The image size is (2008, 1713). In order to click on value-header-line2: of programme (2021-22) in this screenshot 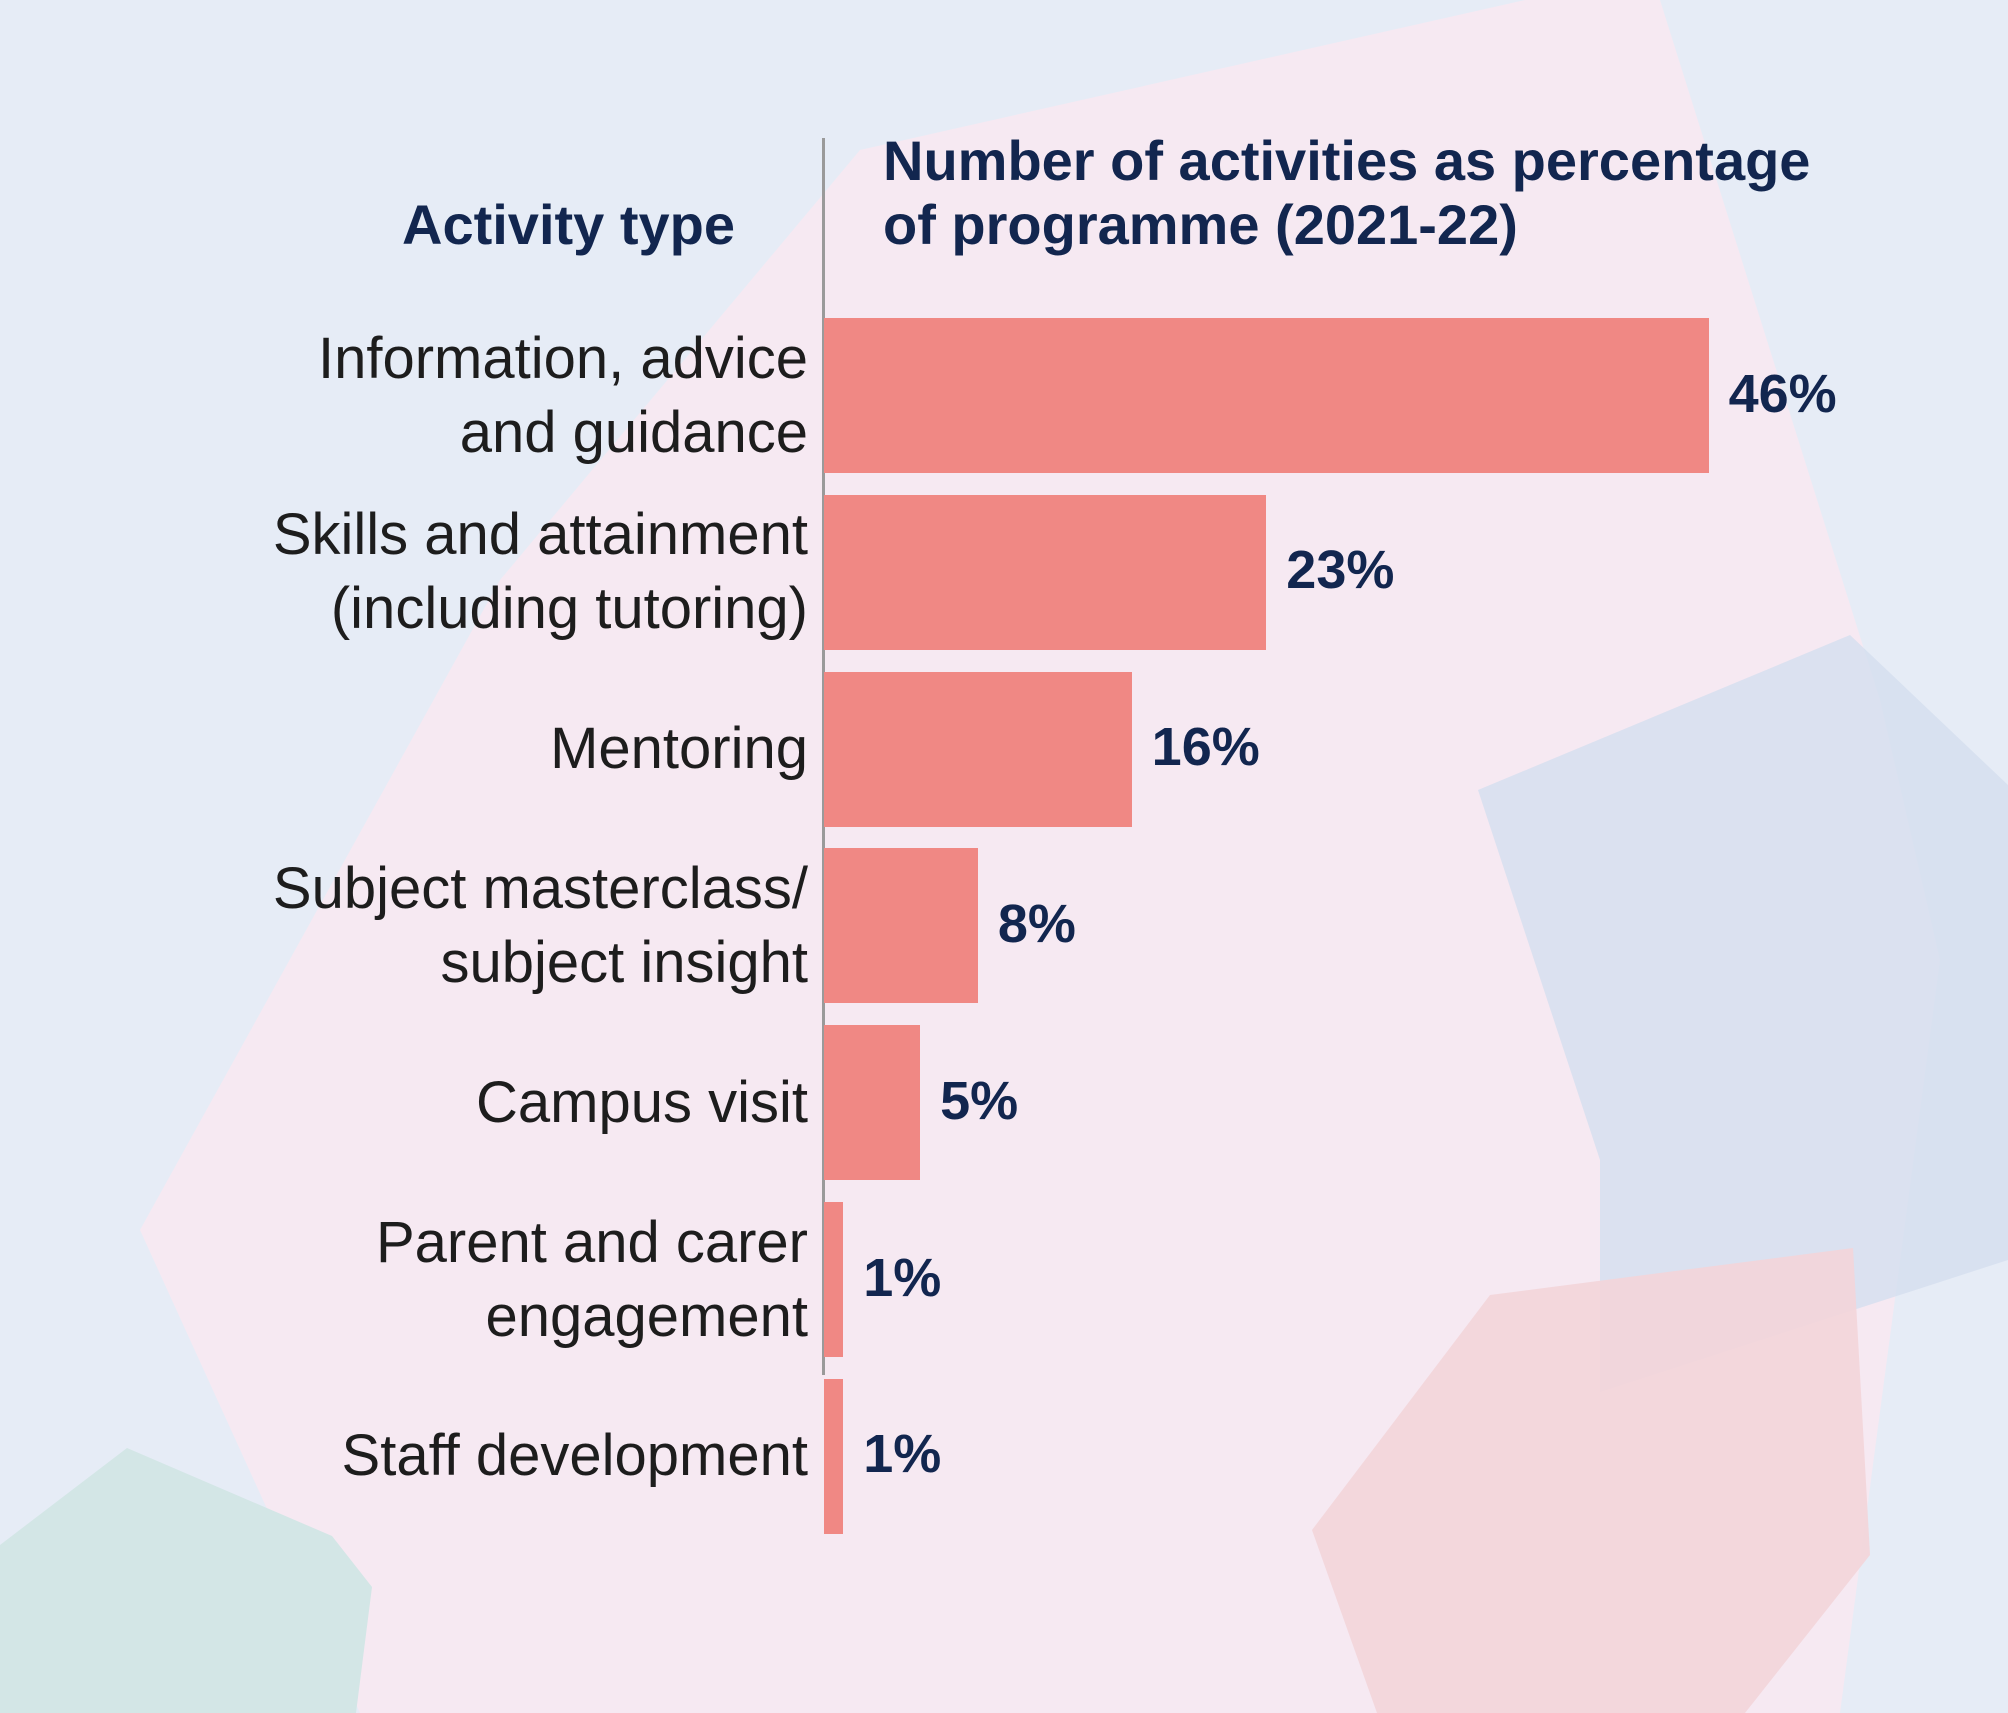, I will do `click(1200, 224)`.